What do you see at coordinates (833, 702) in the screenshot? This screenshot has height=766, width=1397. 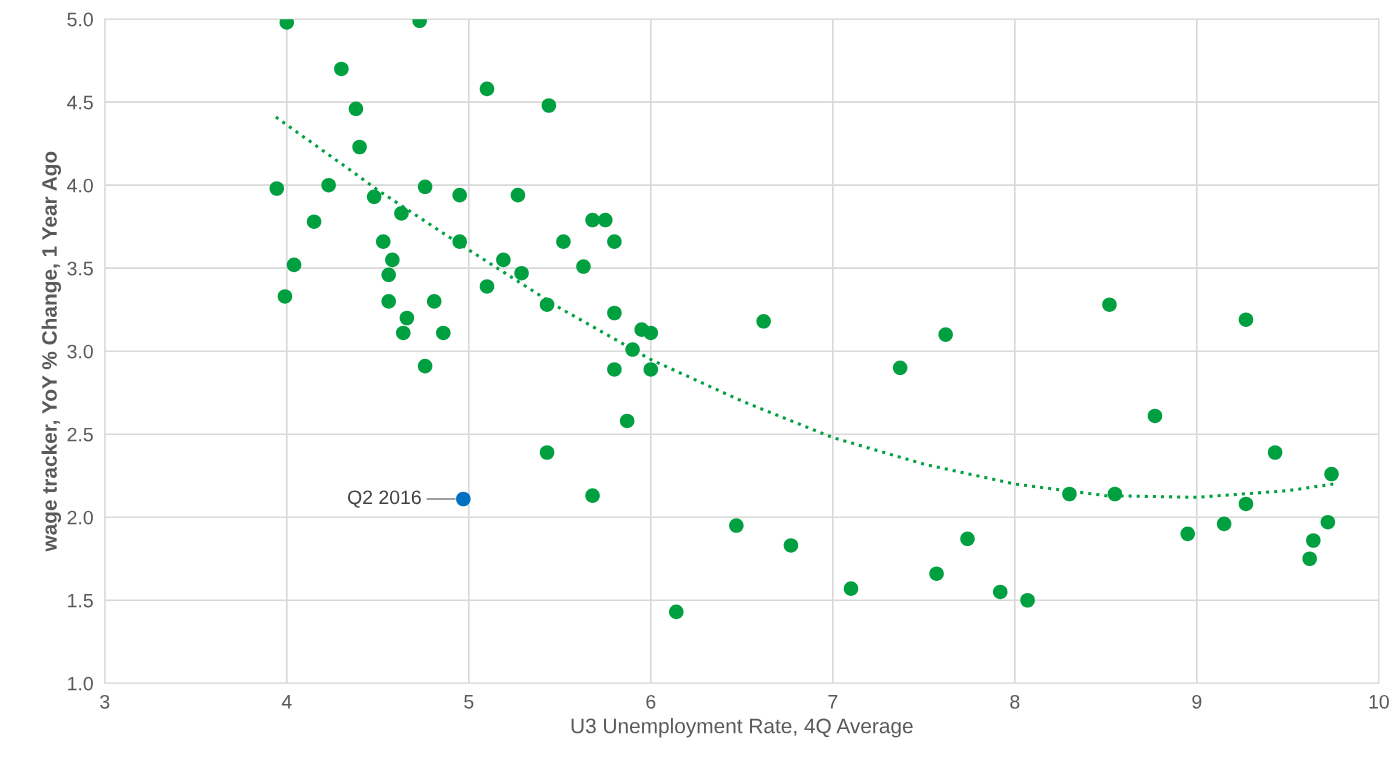 I see `x-tick-label: 7` at bounding box center [833, 702].